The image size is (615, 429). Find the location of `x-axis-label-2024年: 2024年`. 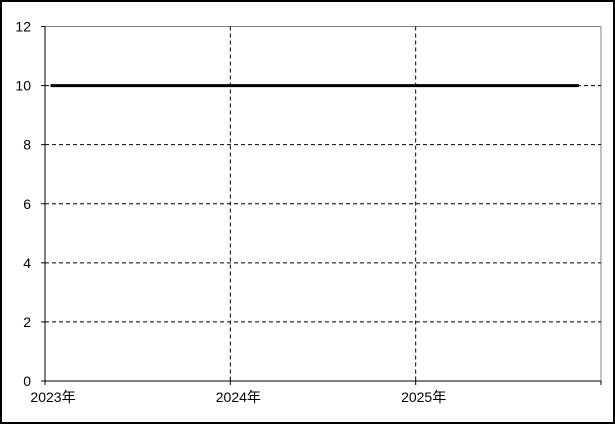

x-axis-label-2024年: 2024年 is located at coordinates (238, 397).